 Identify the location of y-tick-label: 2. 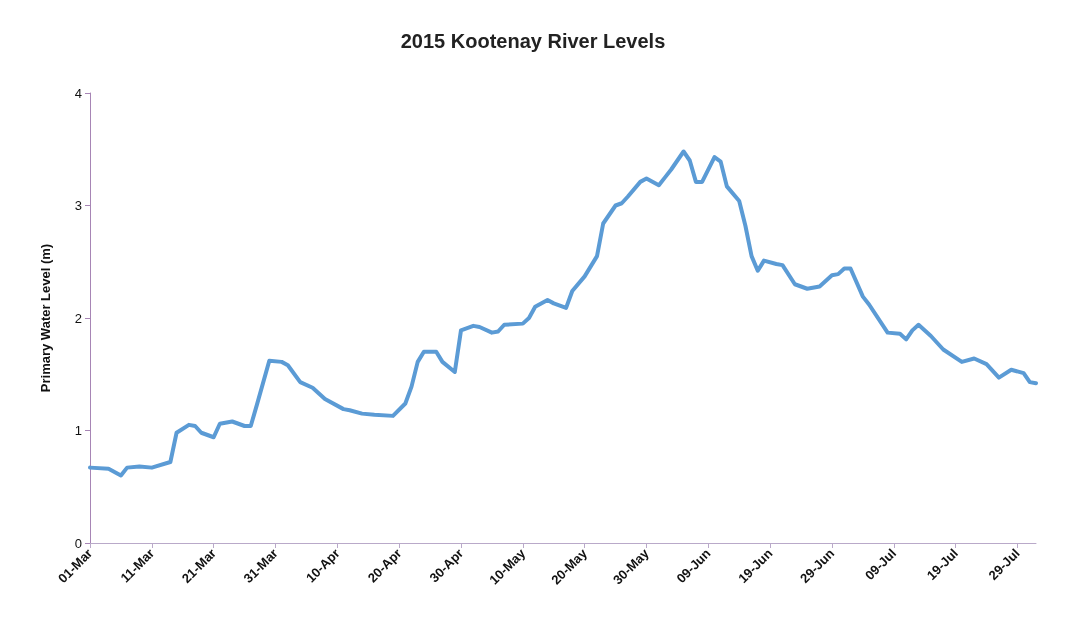
(78, 318).